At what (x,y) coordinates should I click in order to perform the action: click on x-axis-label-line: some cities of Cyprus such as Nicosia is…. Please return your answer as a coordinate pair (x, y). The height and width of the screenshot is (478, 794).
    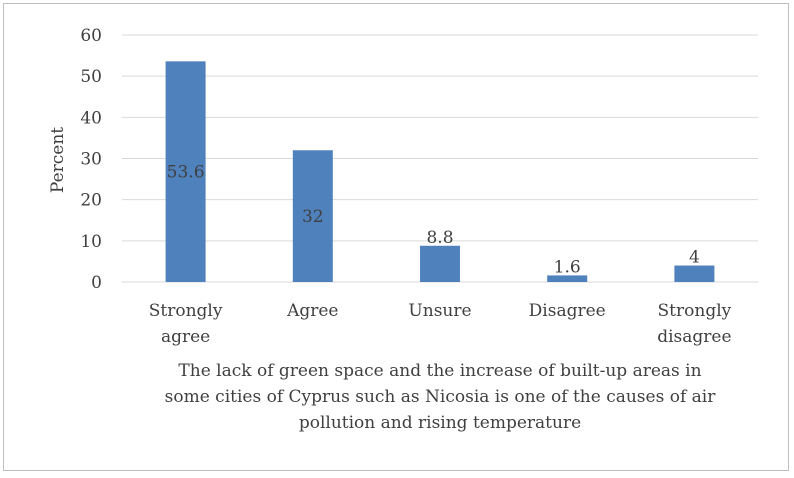
    Looking at the image, I should click on (441, 397).